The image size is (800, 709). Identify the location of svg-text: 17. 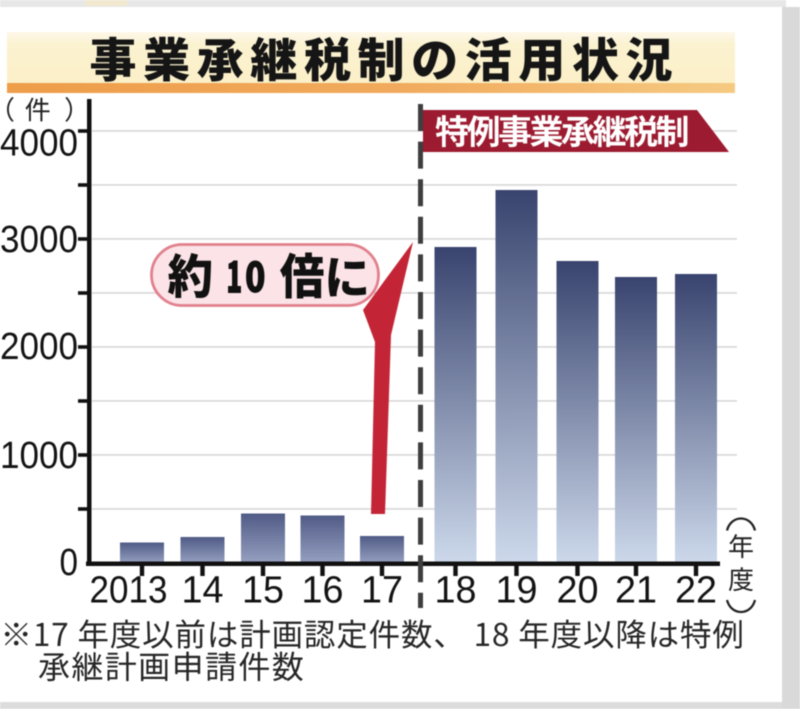
(382, 591).